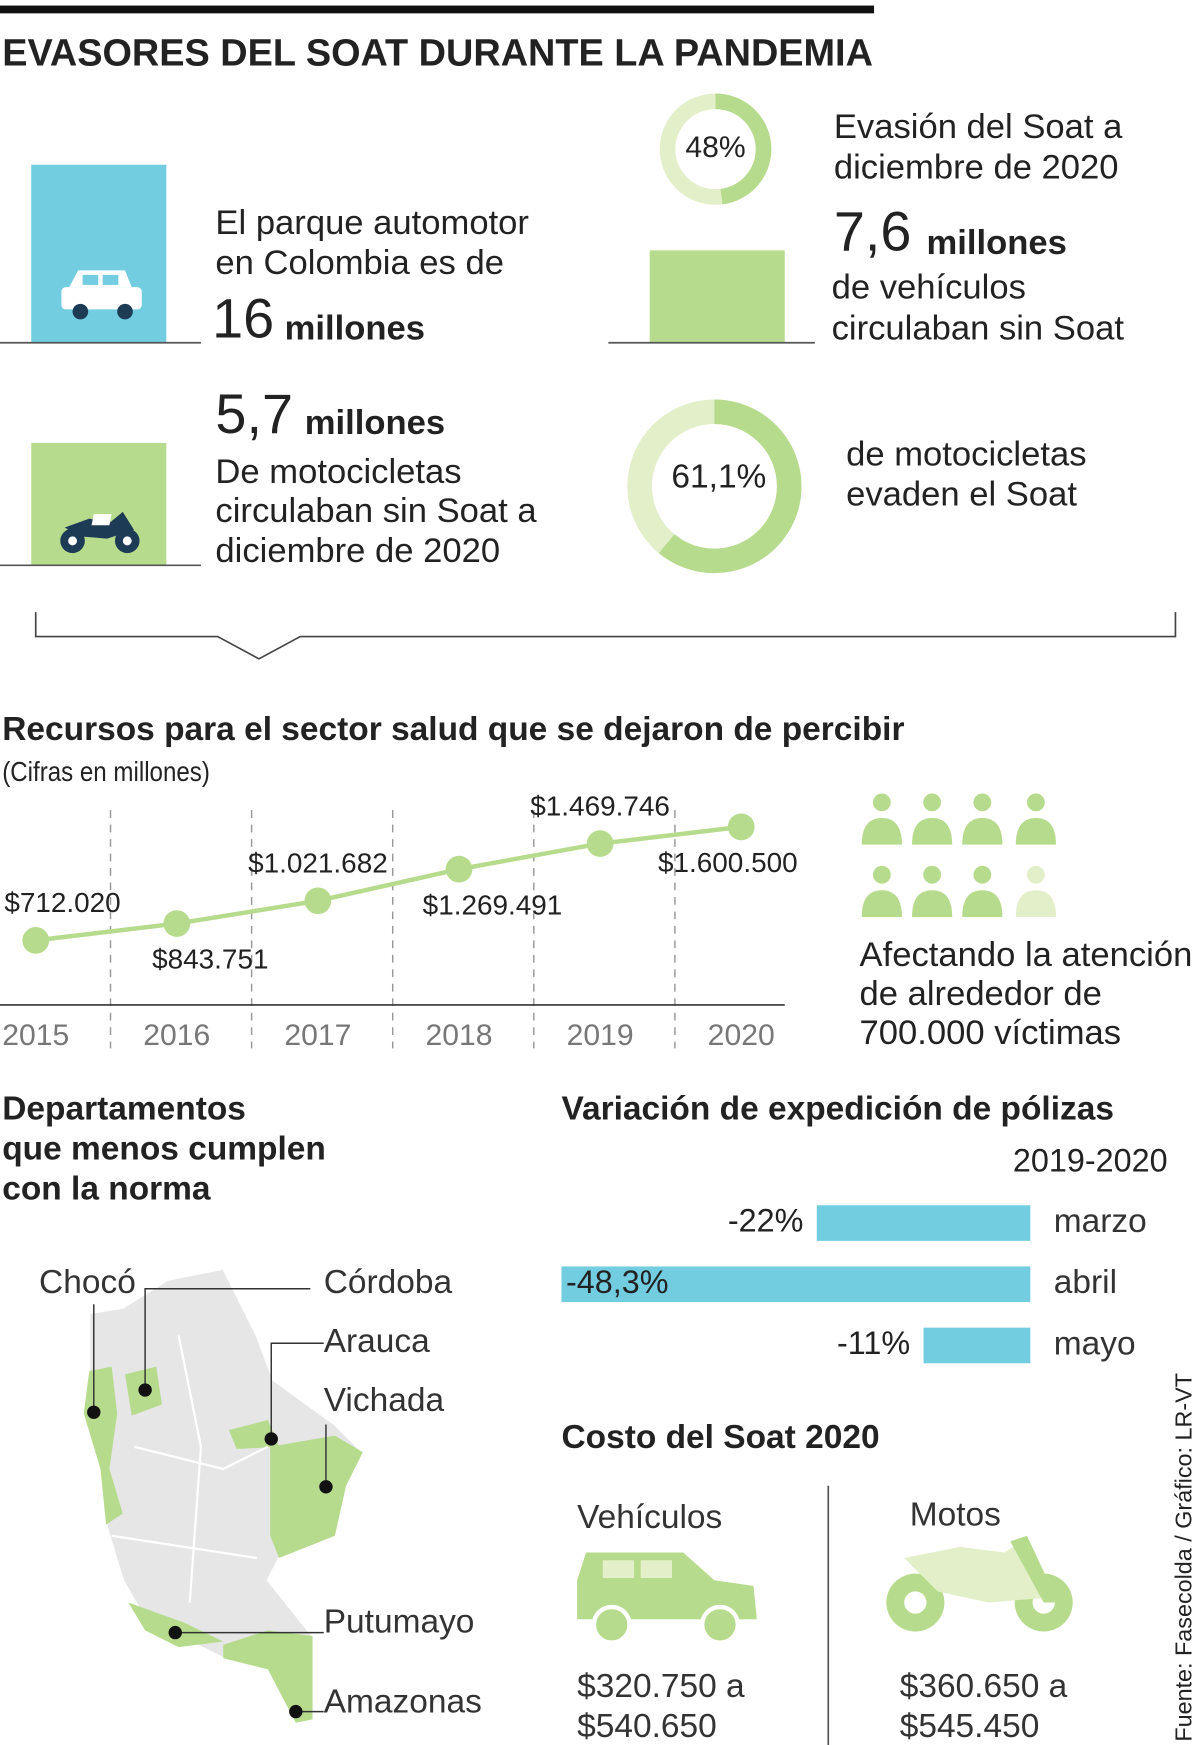  What do you see at coordinates (600, 805) in the screenshot?
I see `value-label: $1.469.746` at bounding box center [600, 805].